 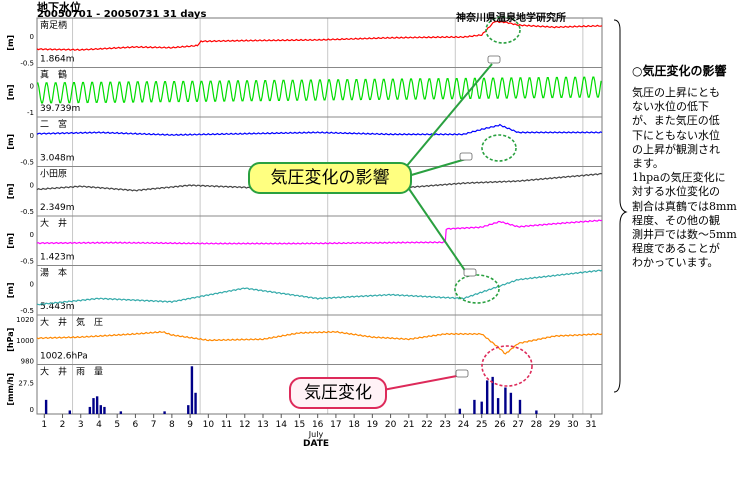 I want to click on station-value-label: 1.423m, so click(x=57, y=258).